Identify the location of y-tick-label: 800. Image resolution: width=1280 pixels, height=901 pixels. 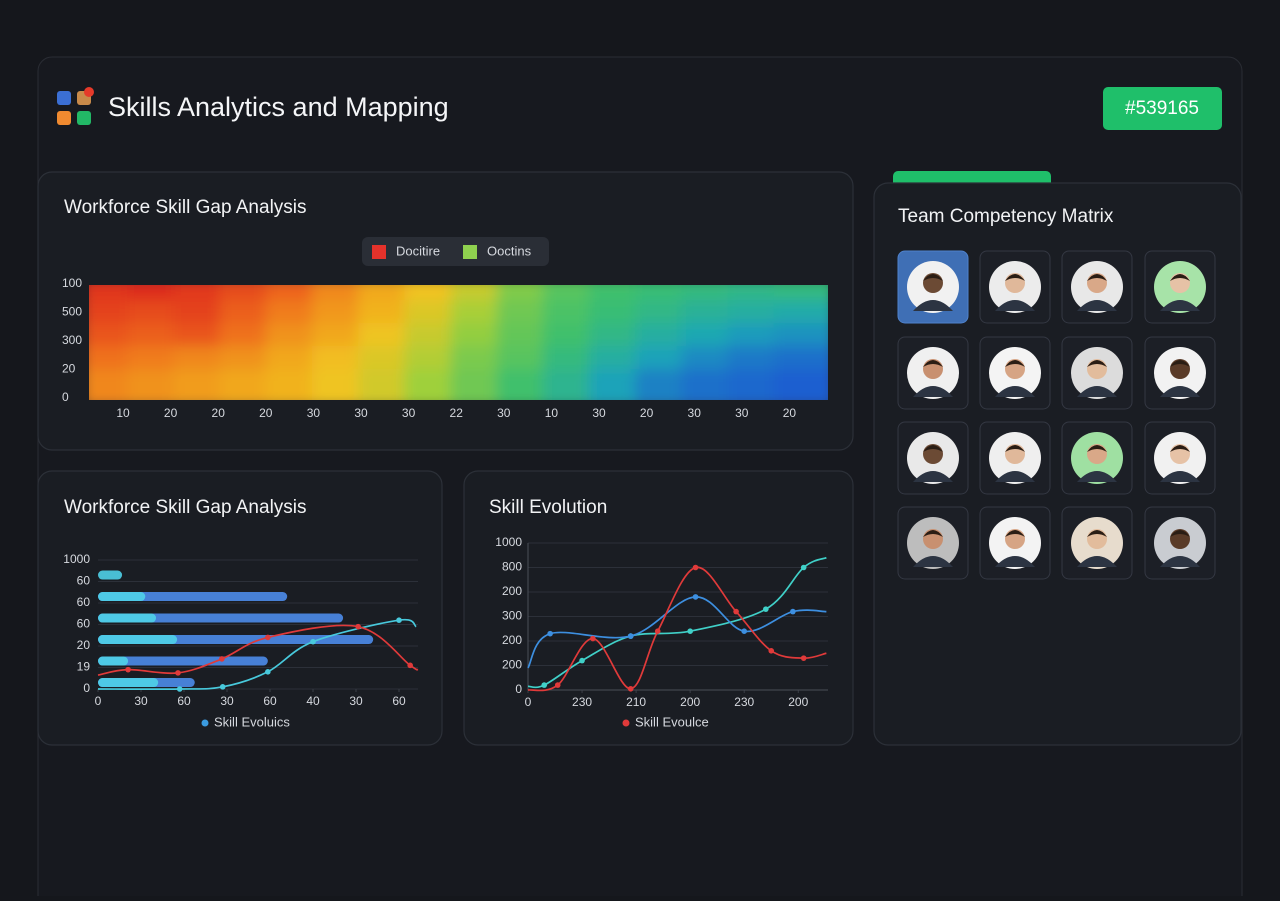
(512, 567).